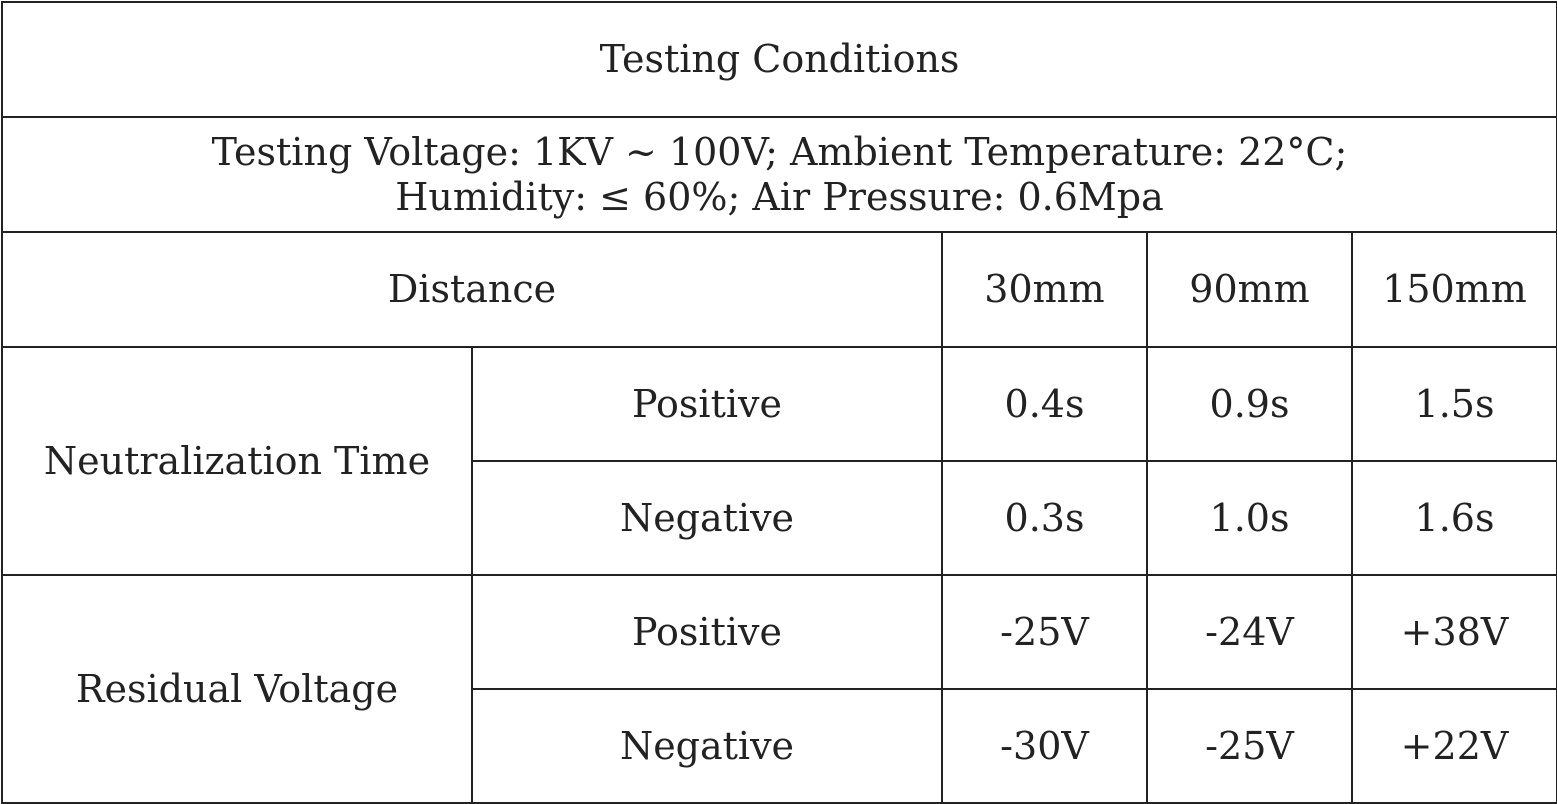  I want to click on table-row: Negative 0.3s 1.0s 1.6s, so click(779, 518).